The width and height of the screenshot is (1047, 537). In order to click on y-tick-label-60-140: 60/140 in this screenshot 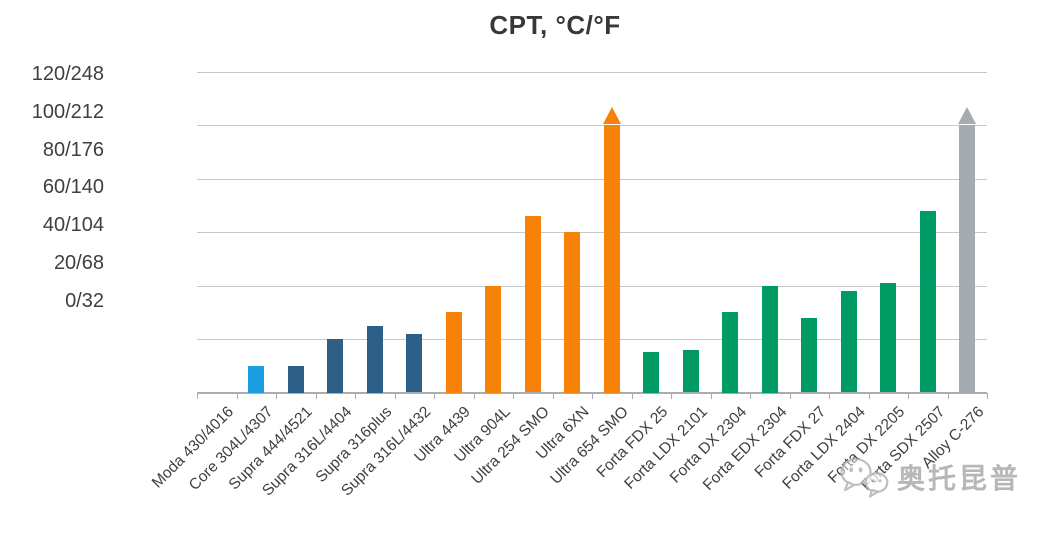, I will do `click(73, 187)`.